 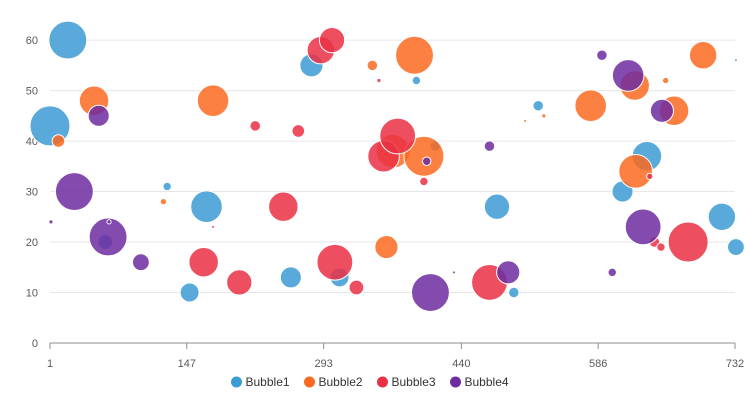 What do you see at coordinates (323, 364) in the screenshot?
I see `x-tick-label: 293` at bounding box center [323, 364].